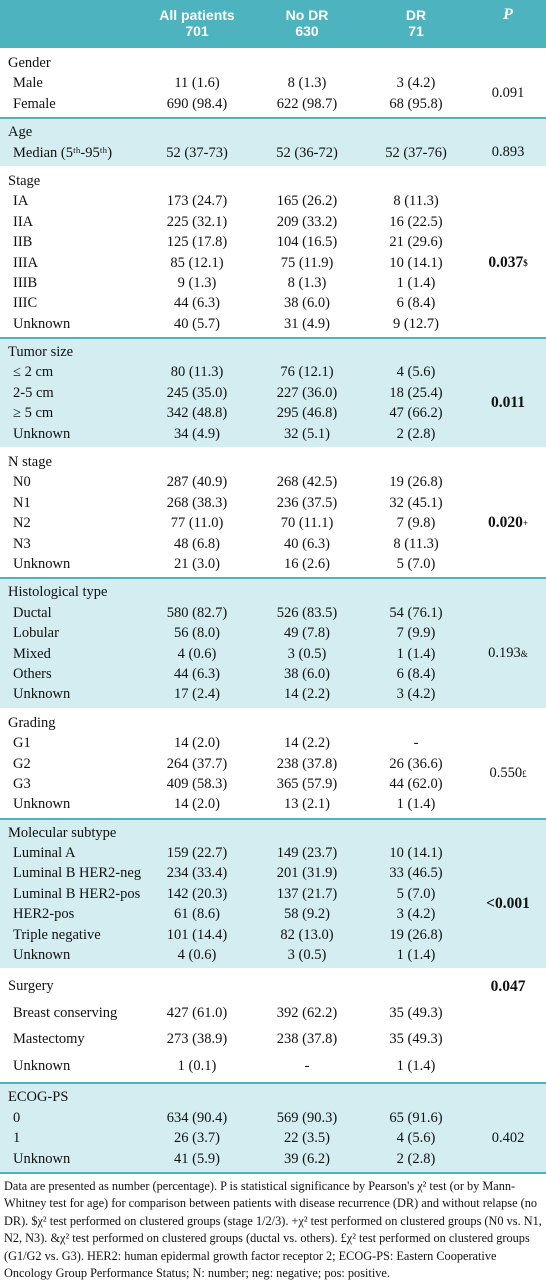 The width and height of the screenshot is (546, 1282). I want to click on section-title: N stage, so click(30, 462).